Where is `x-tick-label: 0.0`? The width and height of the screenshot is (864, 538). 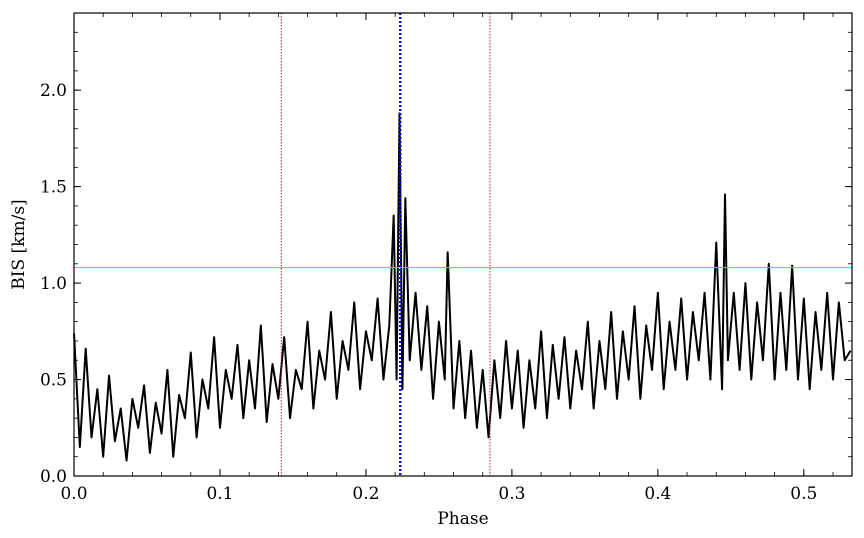
x-tick-label: 0.0 is located at coordinates (73, 494).